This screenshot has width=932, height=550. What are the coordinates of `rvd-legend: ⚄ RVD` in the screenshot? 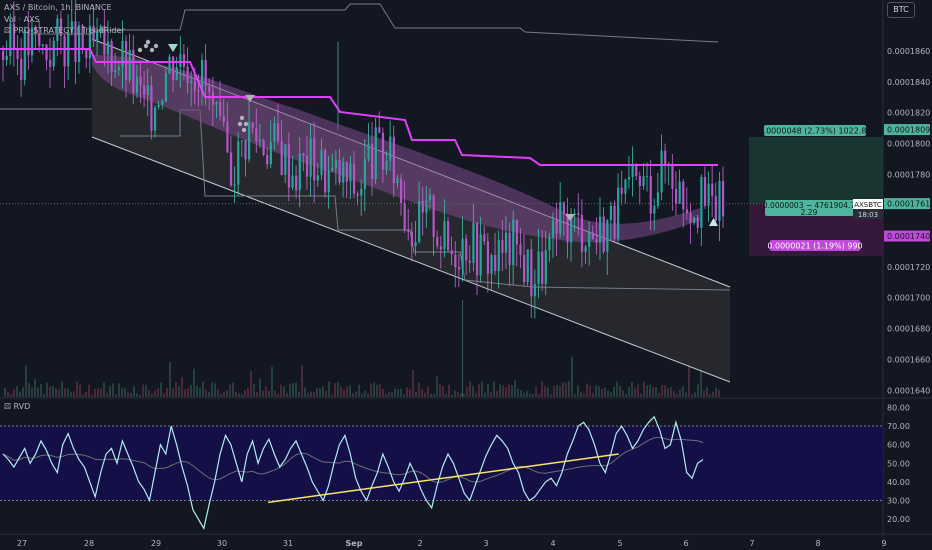 It's located at (17, 406).